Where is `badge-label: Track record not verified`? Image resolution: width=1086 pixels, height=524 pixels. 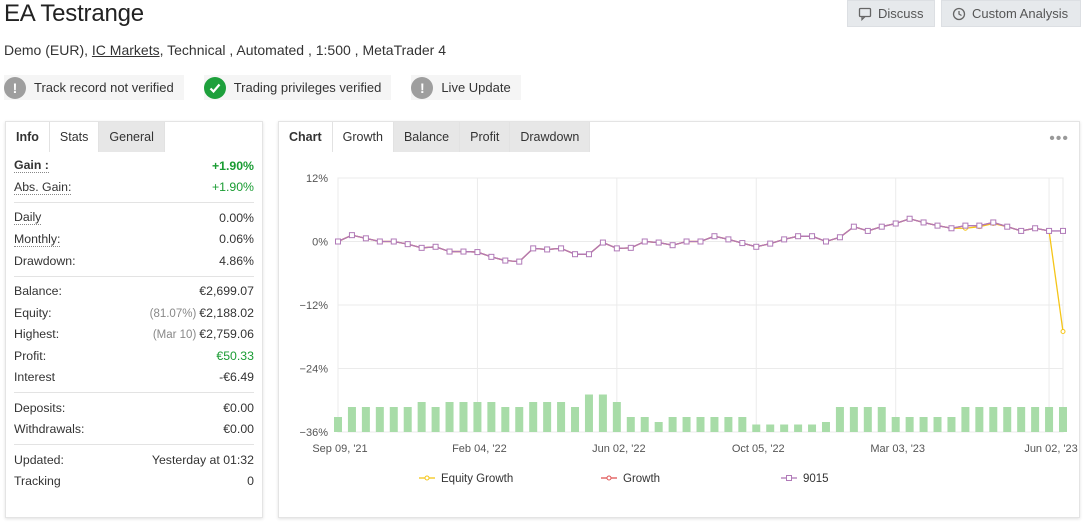 badge-label: Track record not verified is located at coordinates (104, 87).